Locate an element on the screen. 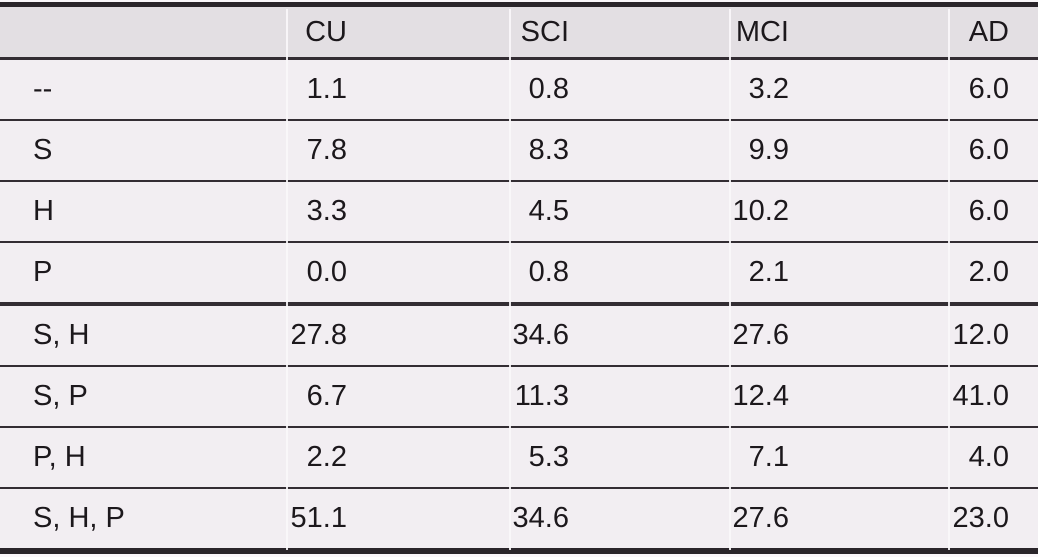  table-row: -- 1.1 0.8 3.2 6.0 is located at coordinates (519, 90).